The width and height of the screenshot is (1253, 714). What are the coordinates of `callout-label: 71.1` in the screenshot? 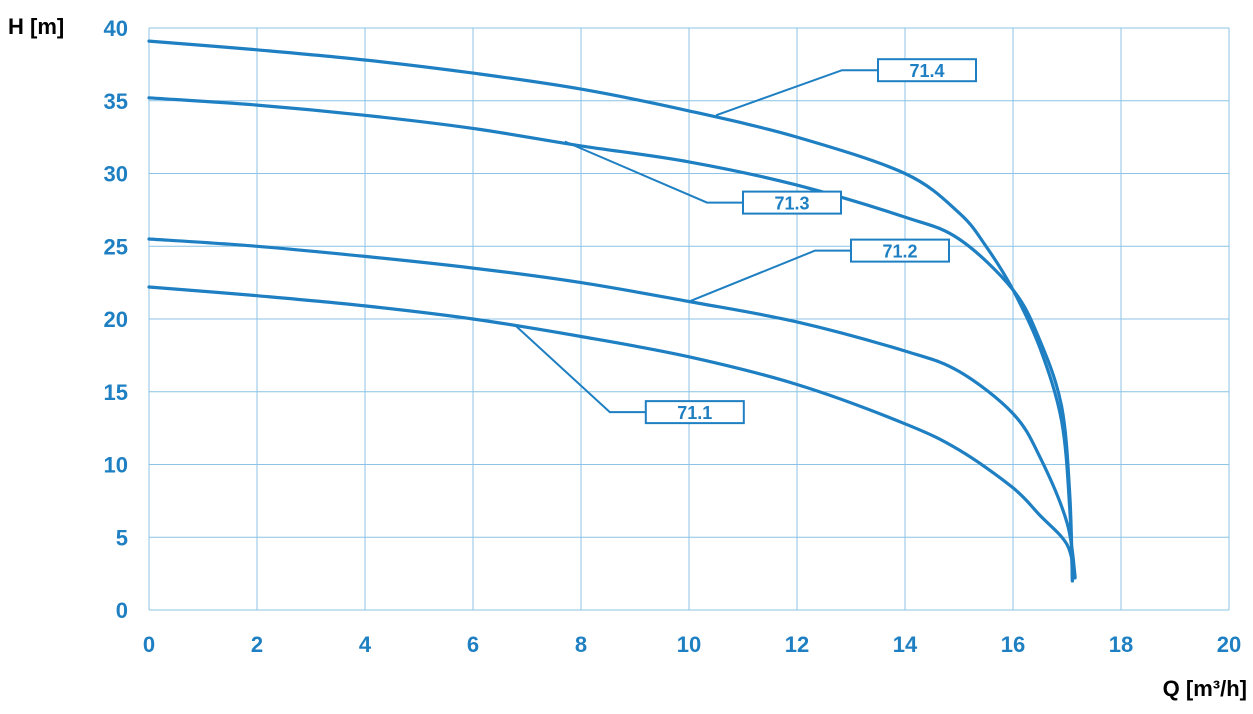 It's located at (694, 413).